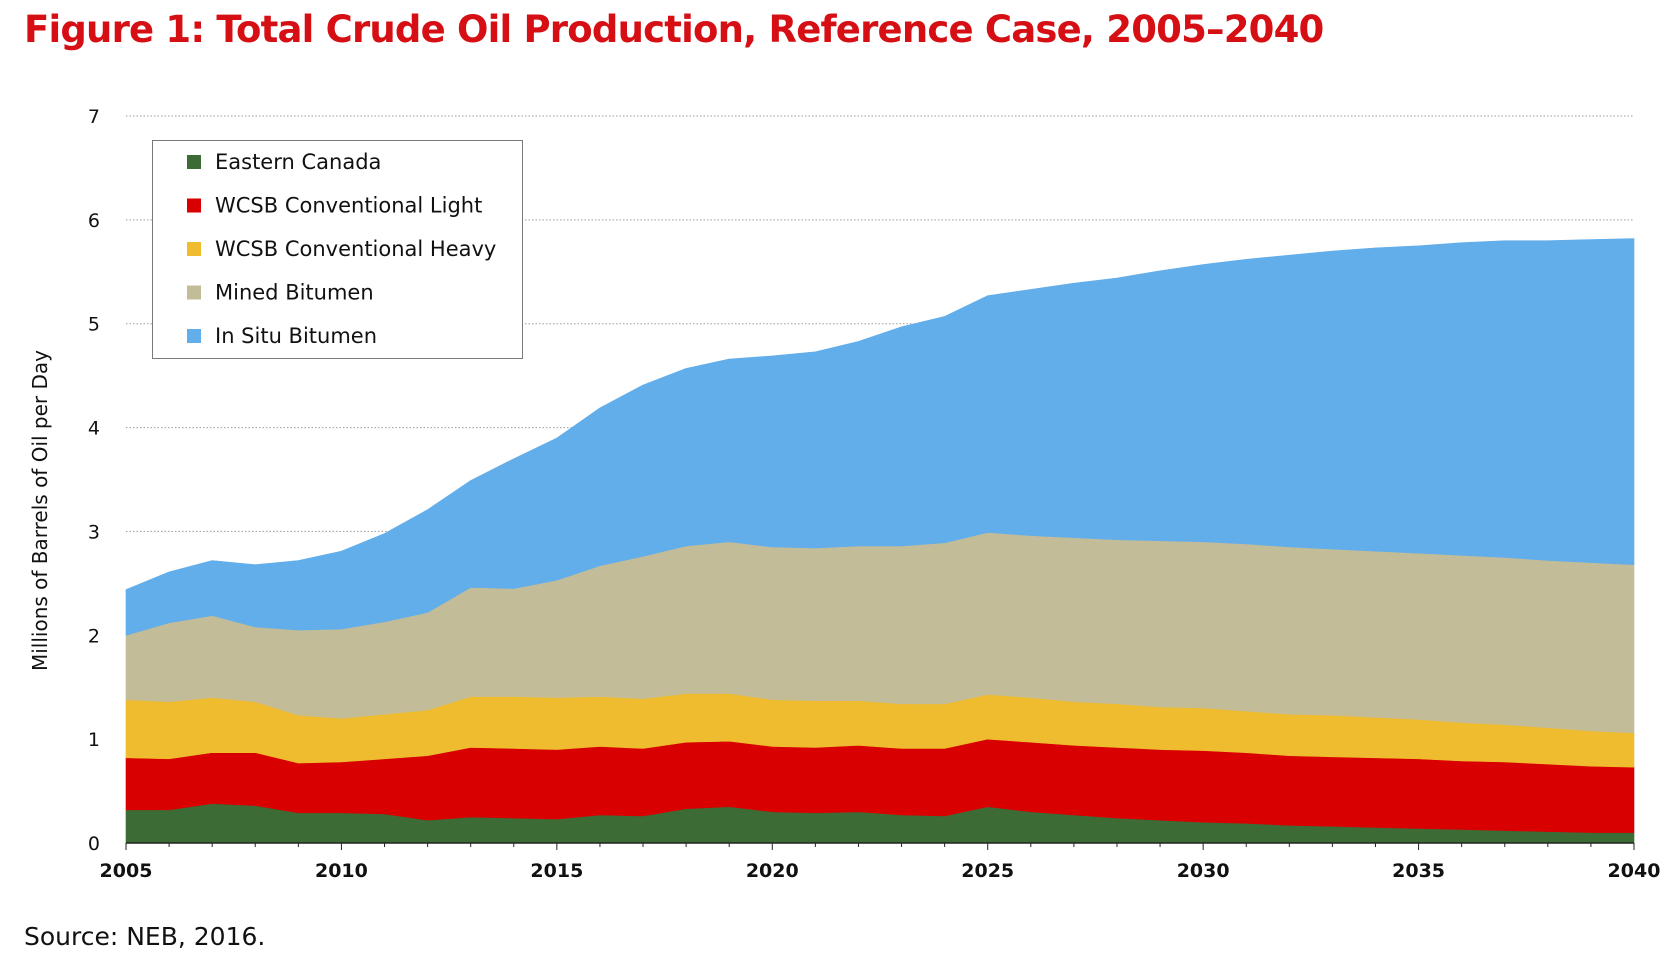 This screenshot has width=1668, height=958. Describe the element at coordinates (194, 249) in the screenshot. I see `legend-swatch-wcsb-conventional-heavy` at that location.